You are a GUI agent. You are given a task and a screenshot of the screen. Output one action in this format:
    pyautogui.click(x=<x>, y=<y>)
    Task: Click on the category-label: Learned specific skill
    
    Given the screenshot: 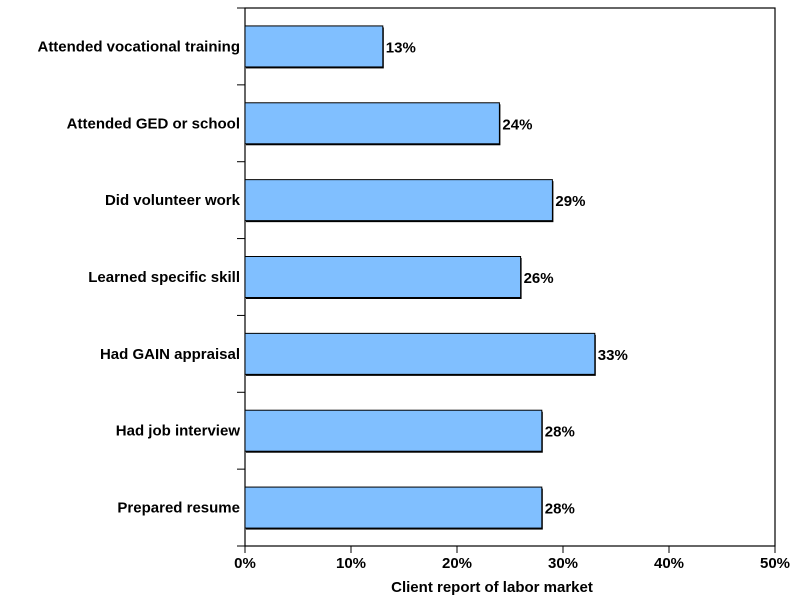 What is the action you would take?
    pyautogui.click(x=164, y=277)
    